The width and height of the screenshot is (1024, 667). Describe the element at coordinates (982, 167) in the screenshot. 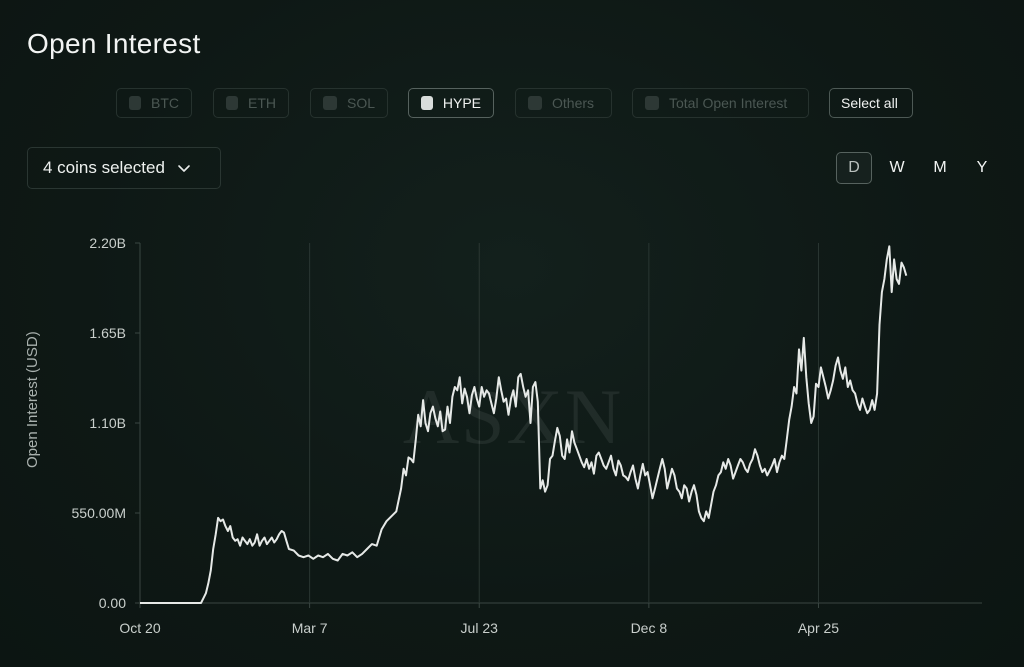

I see `period-button-y: Y` at that location.